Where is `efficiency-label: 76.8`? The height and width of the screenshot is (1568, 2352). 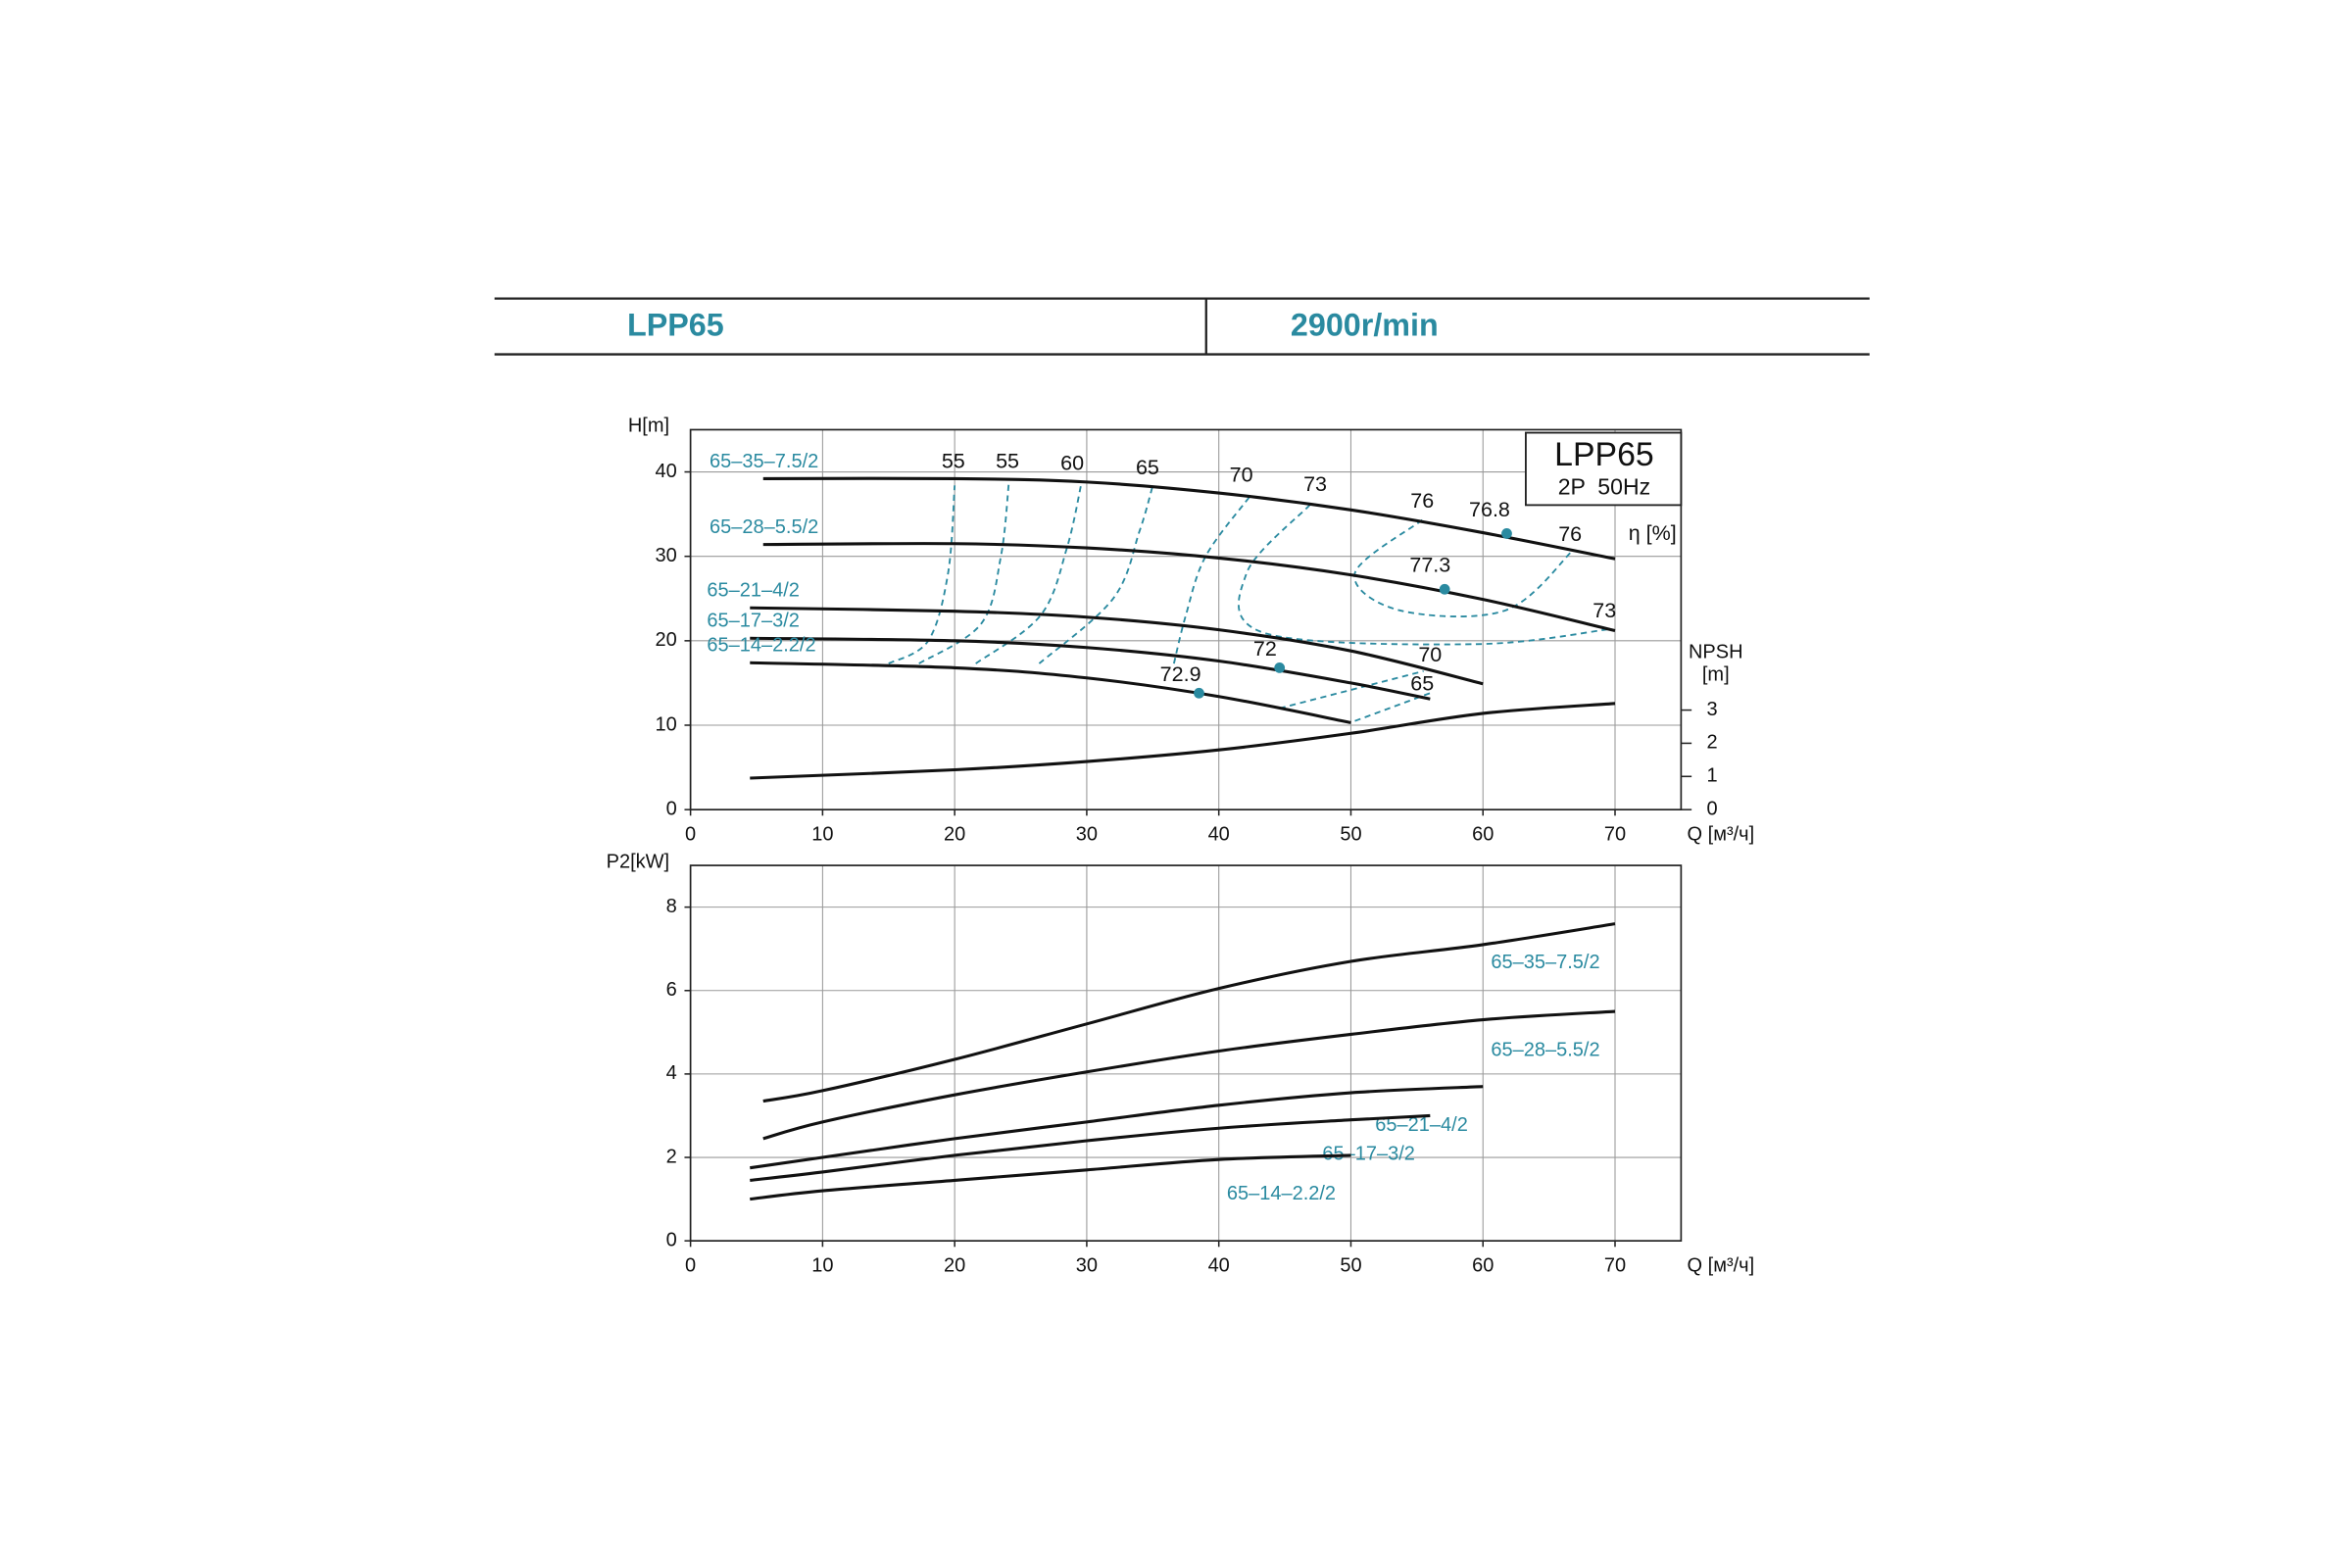
efficiency-label: 76.8 is located at coordinates (1489, 509).